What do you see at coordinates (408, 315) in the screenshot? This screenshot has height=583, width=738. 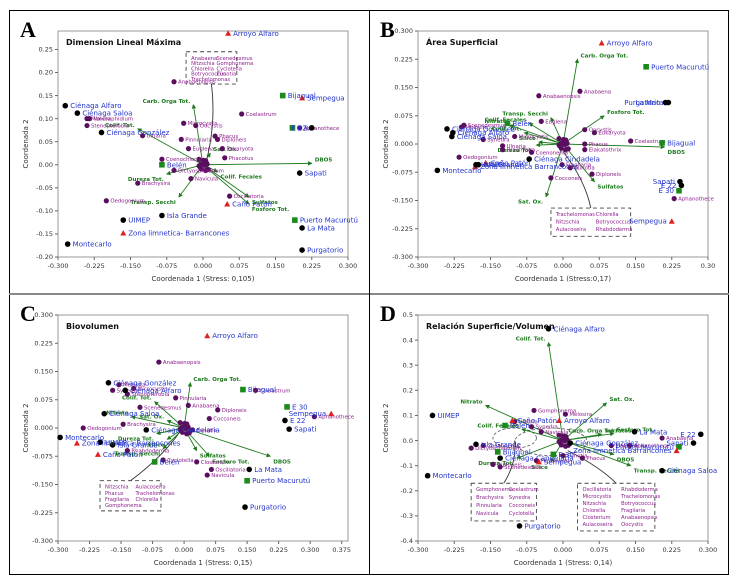 I see `y-tick-label: 0.5` at bounding box center [408, 315].